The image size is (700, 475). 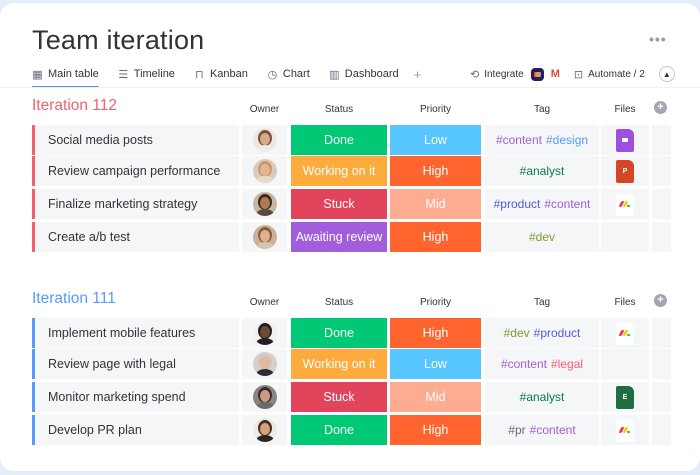 What do you see at coordinates (567, 364) in the screenshot?
I see `tag-chip: #legal` at bounding box center [567, 364].